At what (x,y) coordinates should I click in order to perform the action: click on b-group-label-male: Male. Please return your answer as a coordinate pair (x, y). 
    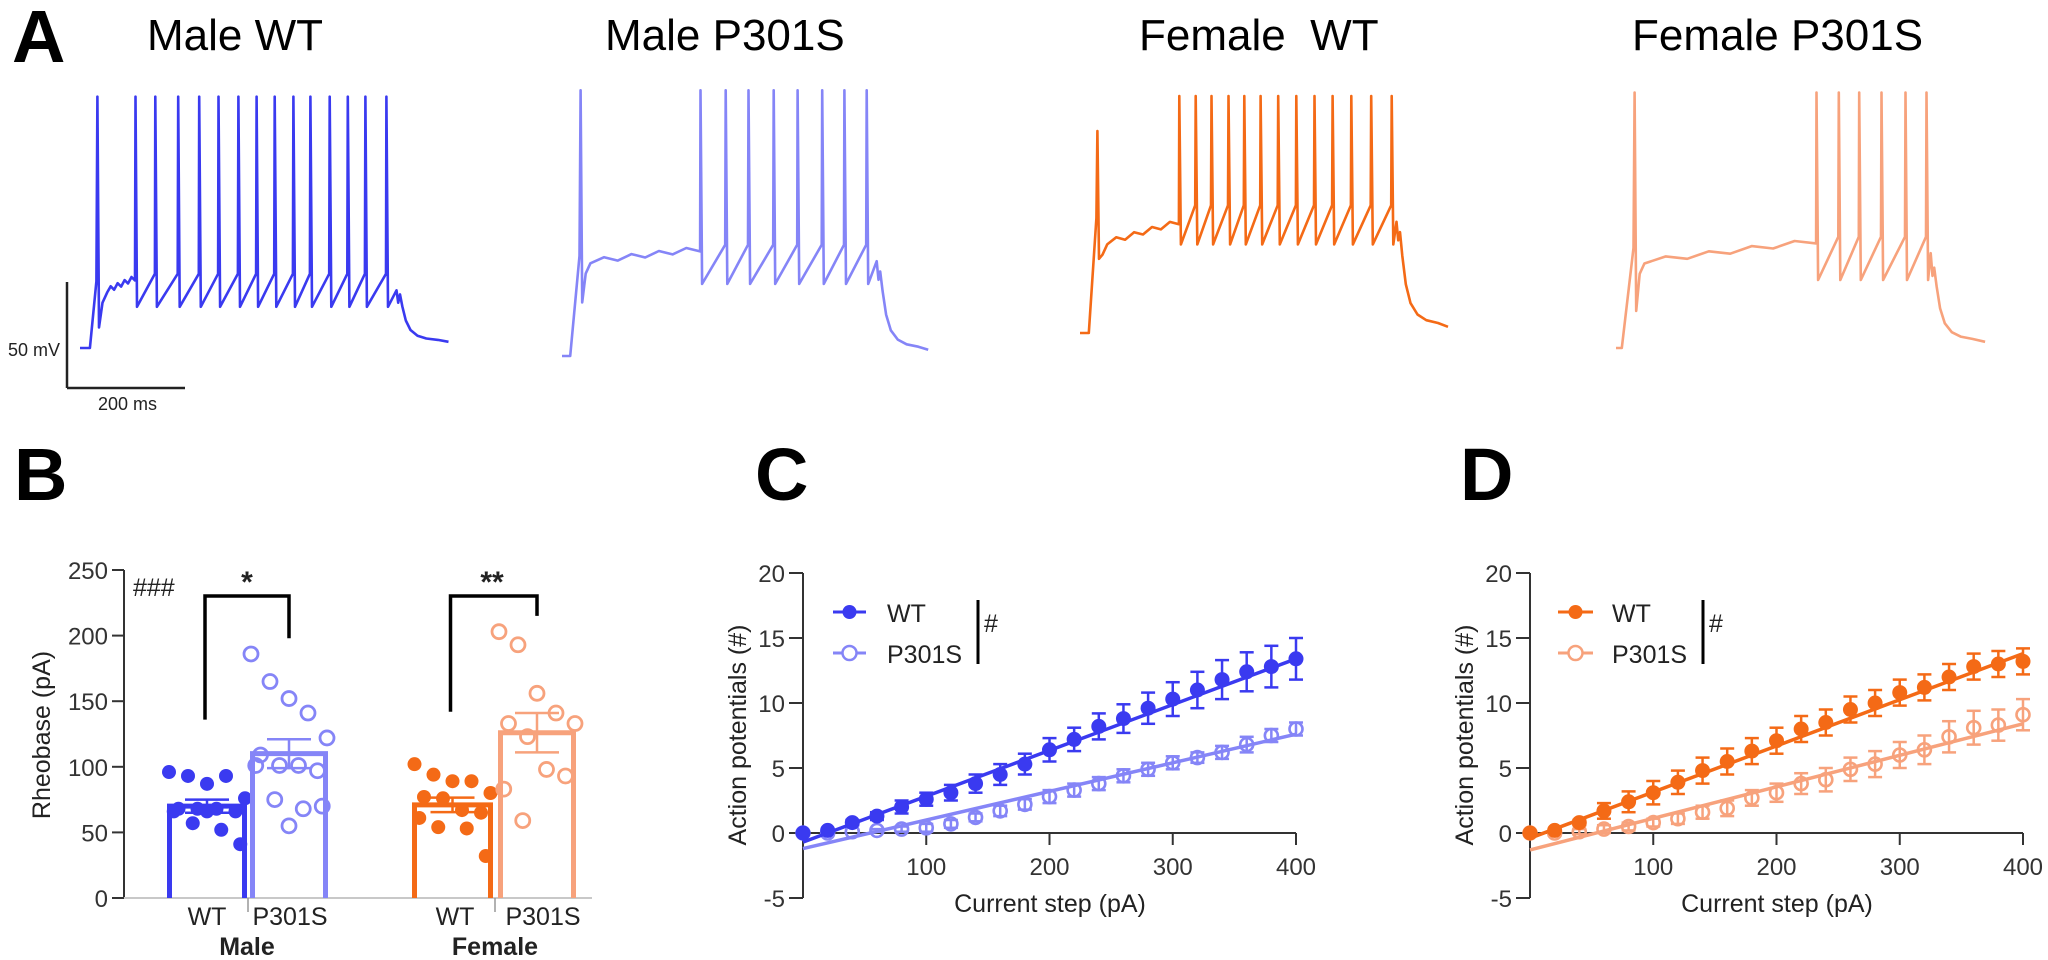
    Looking at the image, I should click on (247, 946).